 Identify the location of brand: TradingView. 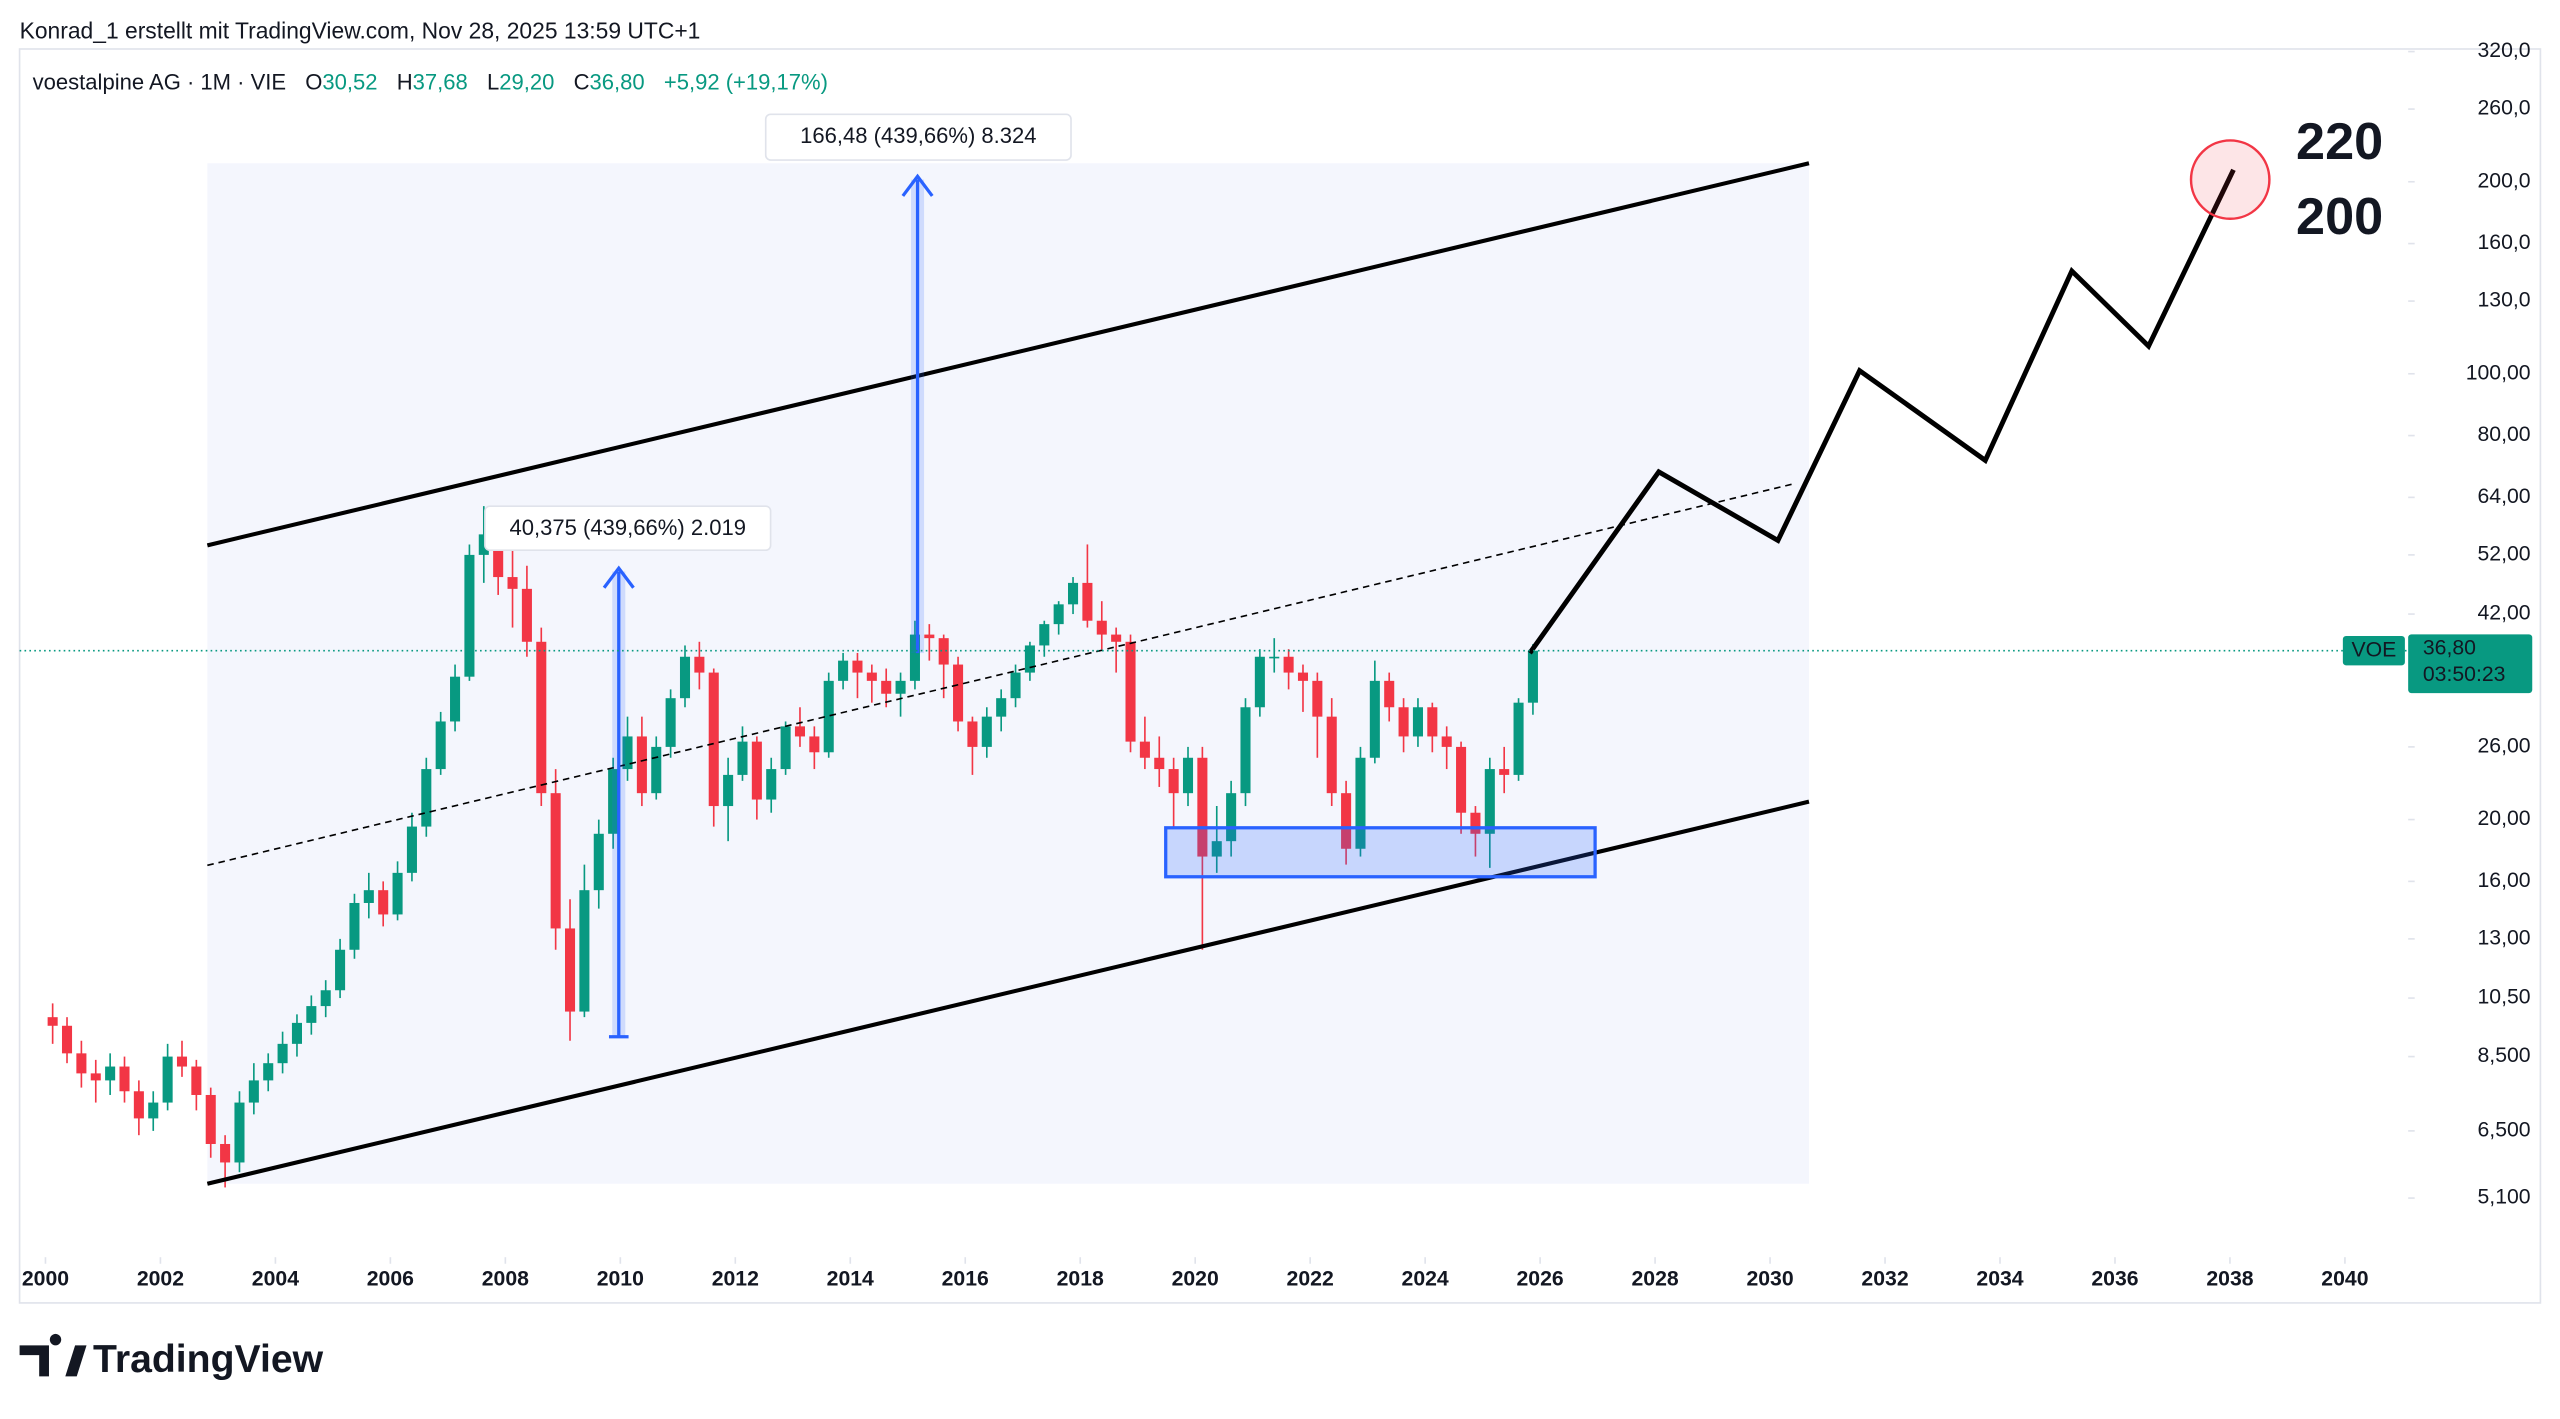
(208, 1359).